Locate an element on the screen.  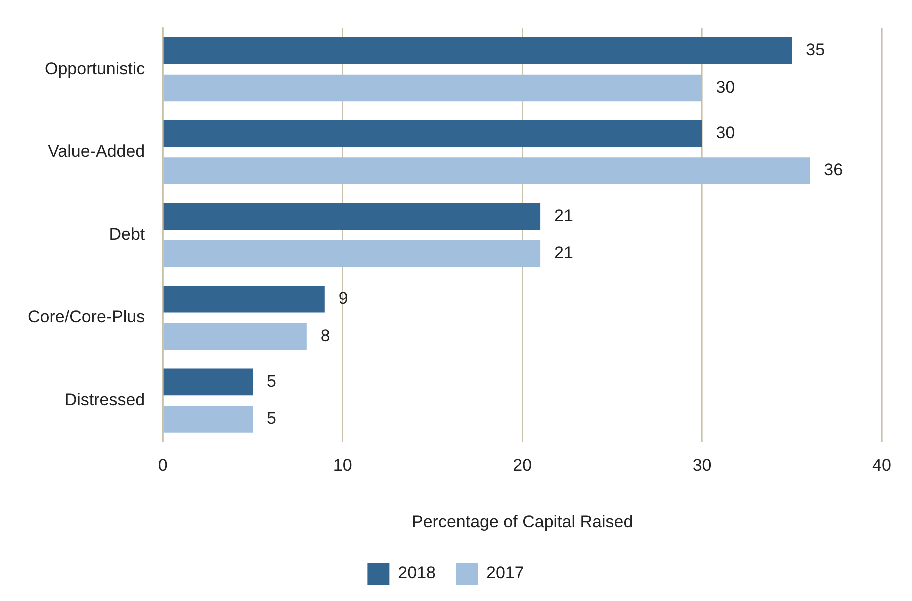
data-label: 35 is located at coordinates (816, 50).